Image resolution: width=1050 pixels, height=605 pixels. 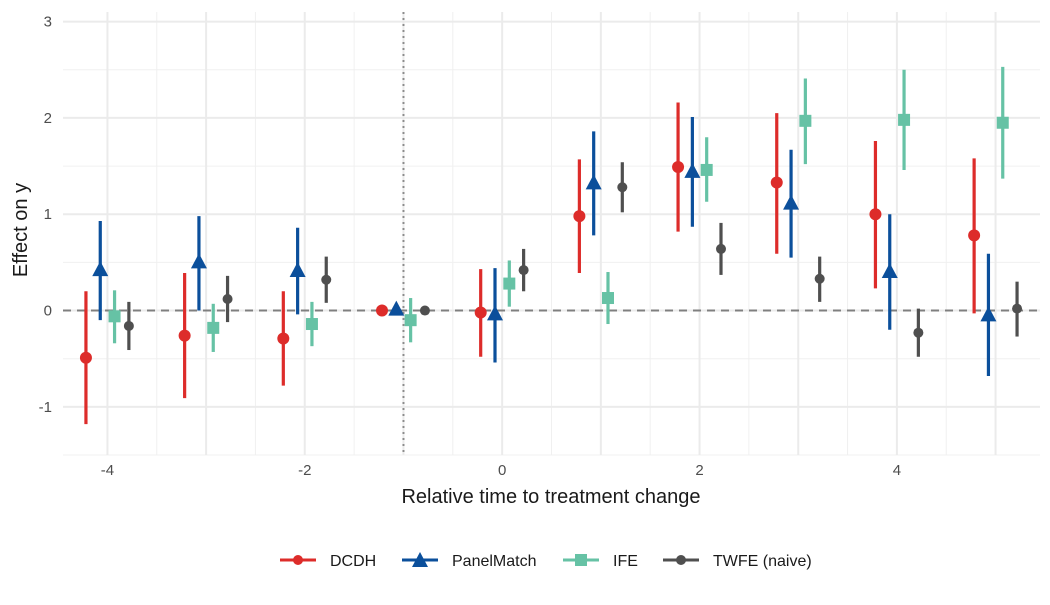 What do you see at coordinates (107, 470) in the screenshot?
I see `x-tick-label: -4` at bounding box center [107, 470].